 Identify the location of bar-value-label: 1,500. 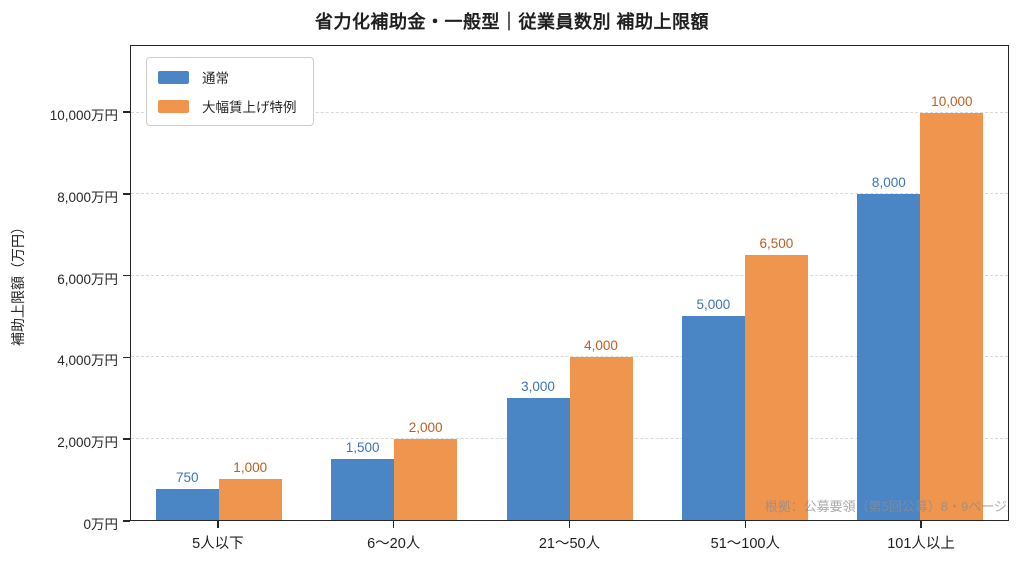
(362, 447).